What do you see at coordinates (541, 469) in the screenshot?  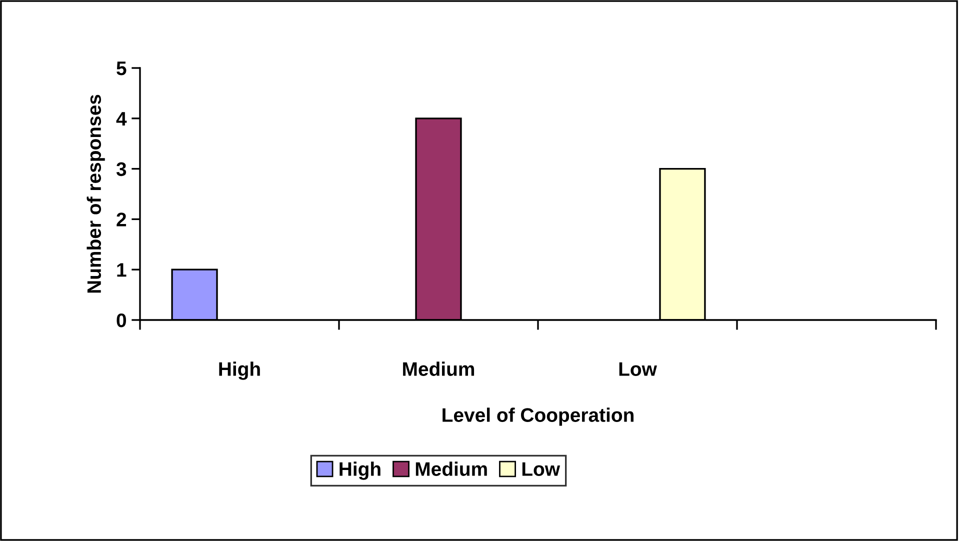 I see `legend-label: Low` at bounding box center [541, 469].